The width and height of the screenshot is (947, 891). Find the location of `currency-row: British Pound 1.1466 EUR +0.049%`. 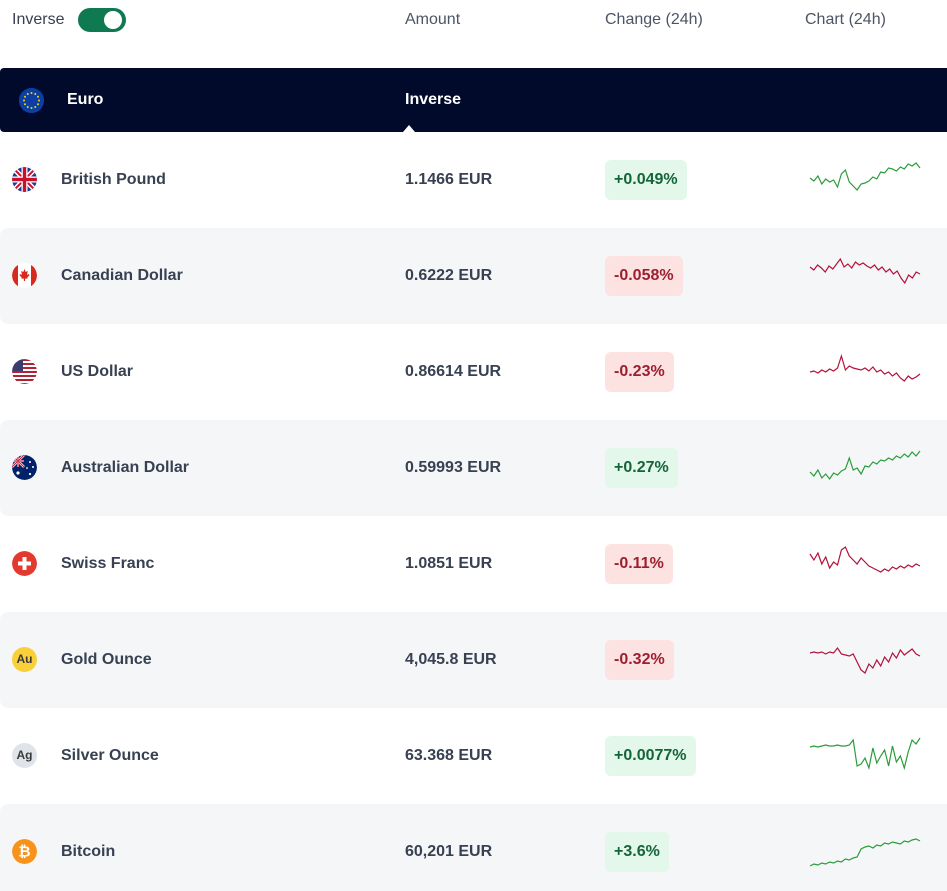

currency-row: British Pound 1.1466 EUR +0.049% is located at coordinates (473, 180).